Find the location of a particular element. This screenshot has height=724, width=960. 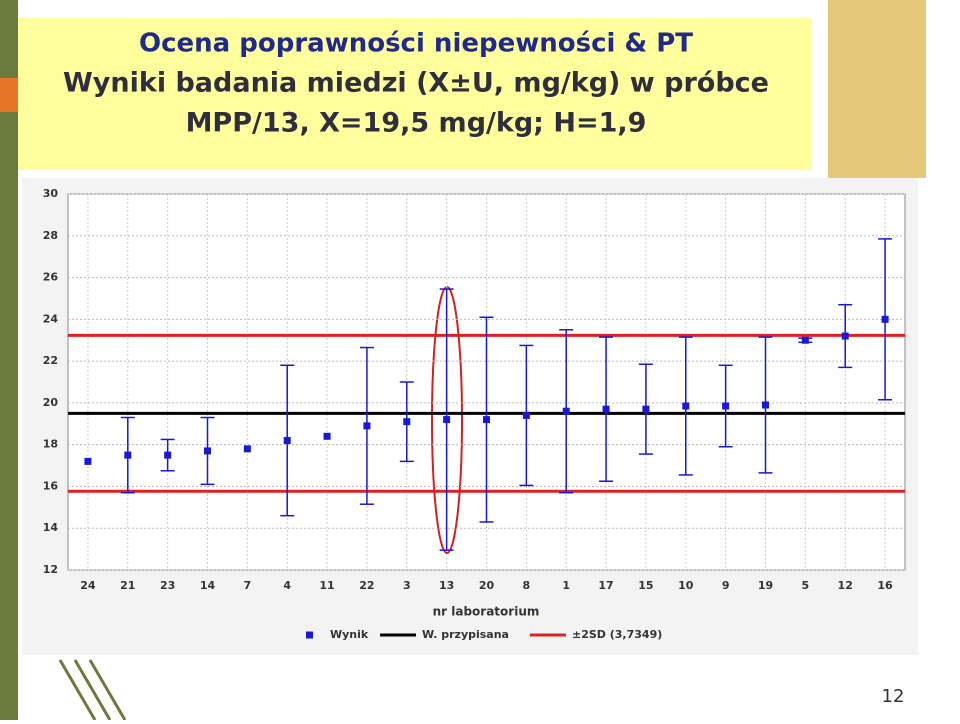

x-tick-label: 14 is located at coordinates (208, 585).